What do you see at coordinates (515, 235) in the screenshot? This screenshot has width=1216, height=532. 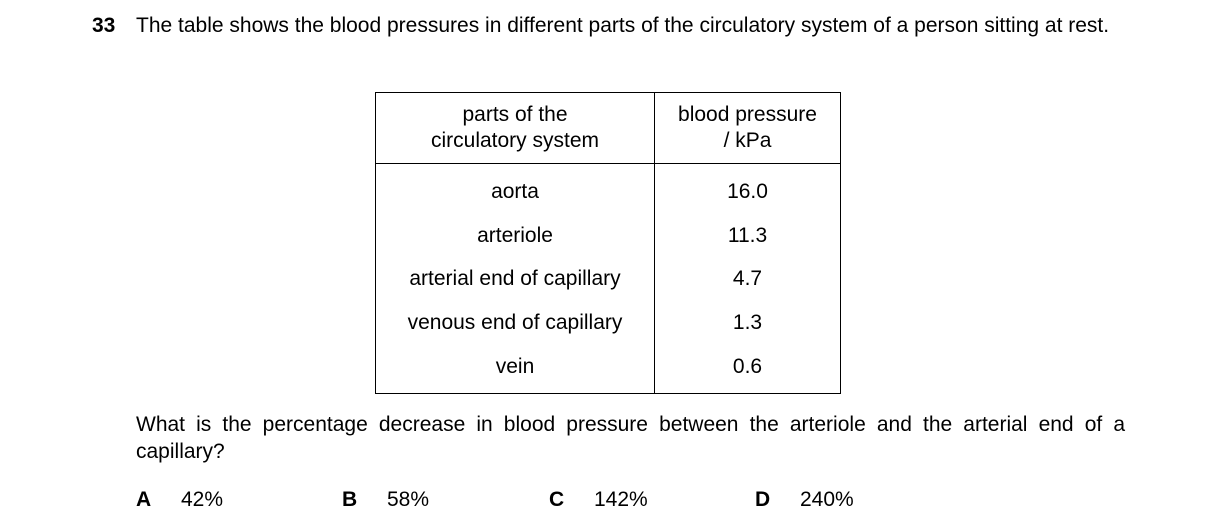 I see `row-part: arteriole` at bounding box center [515, 235].